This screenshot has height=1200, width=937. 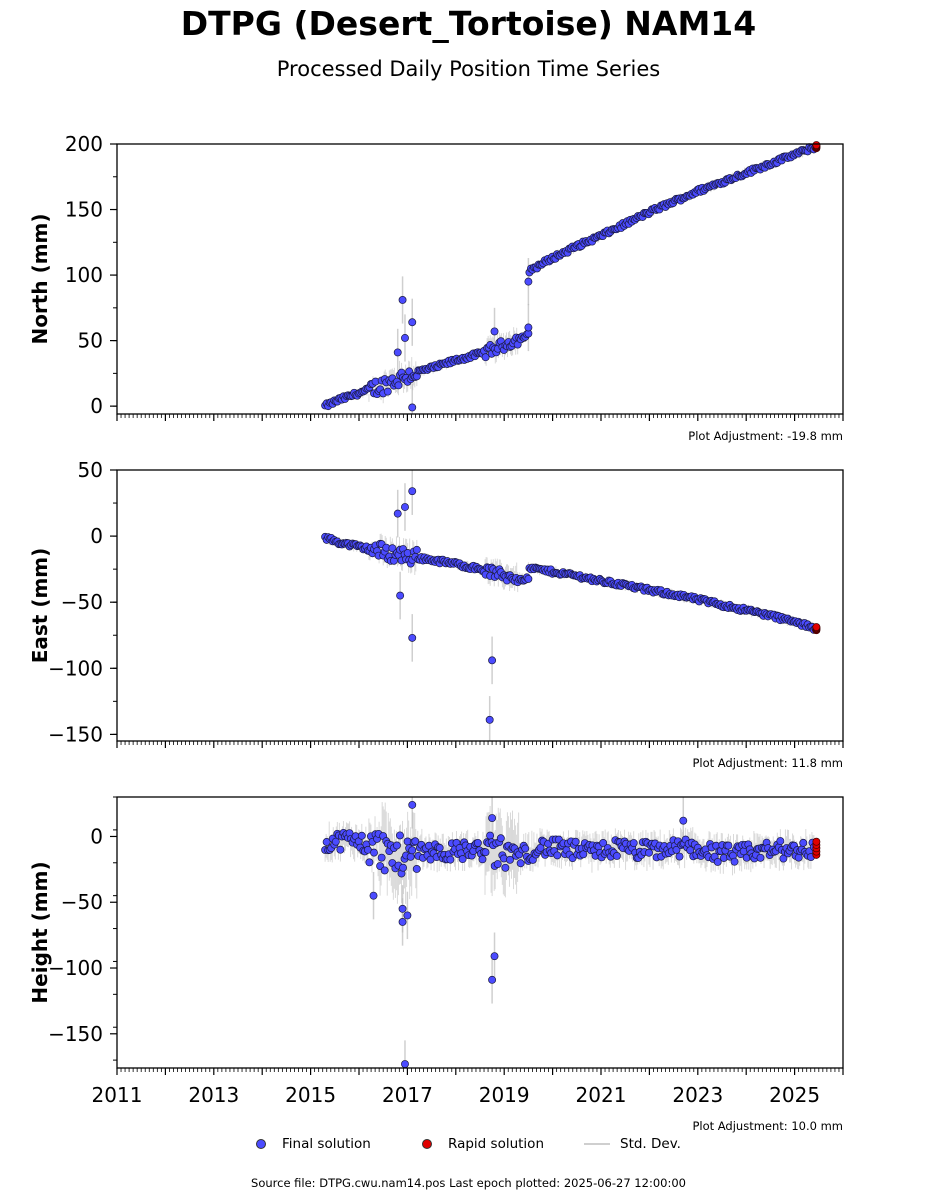 I want to click on y-tick-label: 100, so click(x=84, y=275).